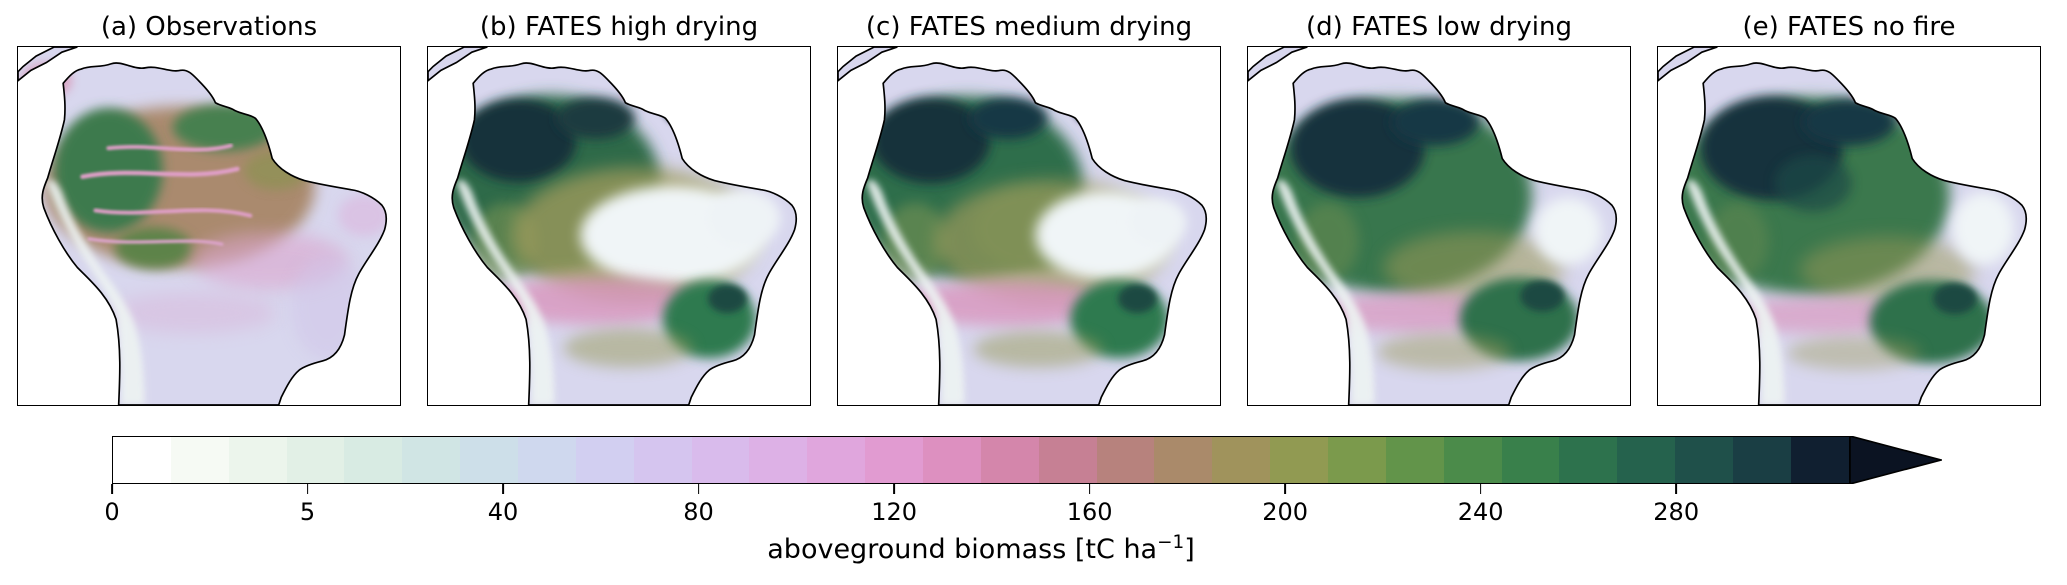 The image size is (2067, 585). I want to click on colorbar-tick-label: 200, so click(1285, 512).